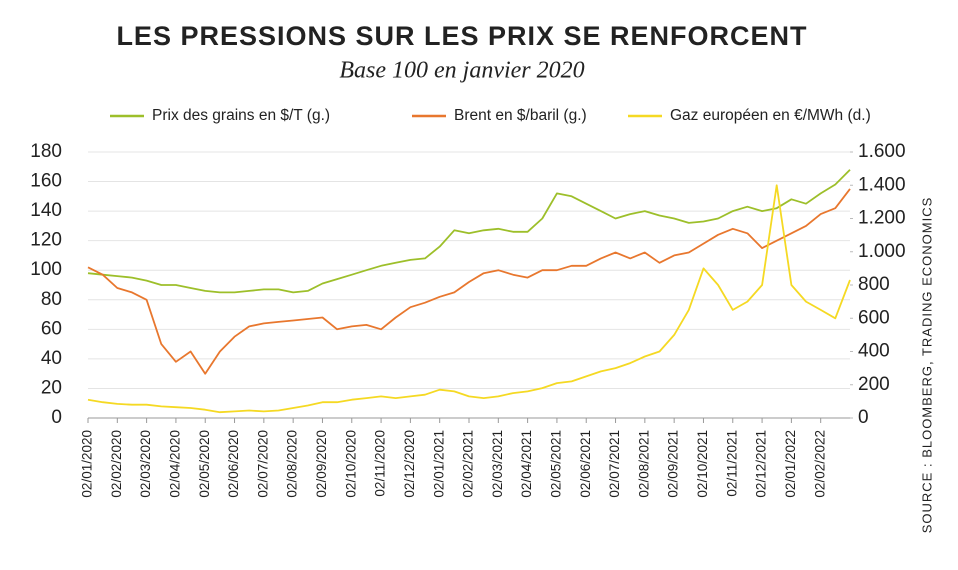 Image resolution: width=958 pixels, height=570 pixels. What do you see at coordinates (468, 464) in the screenshot?
I see `x-tick-label: 02/02/2021` at bounding box center [468, 464].